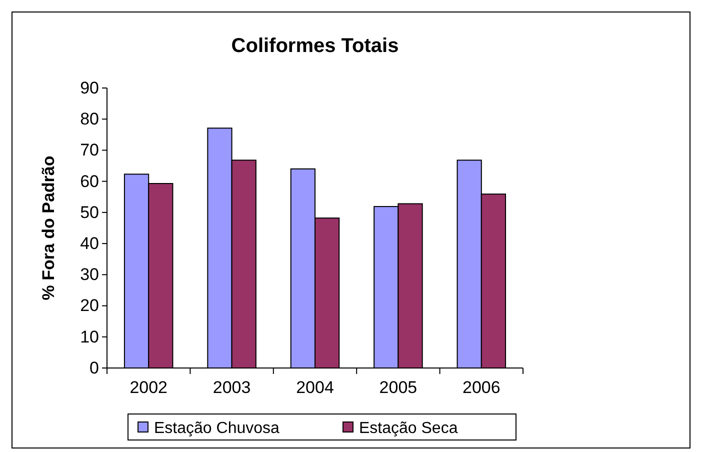 This screenshot has width=703, height=452. What do you see at coordinates (149, 388) in the screenshot?
I see `x-tick-label: 2002` at bounding box center [149, 388].